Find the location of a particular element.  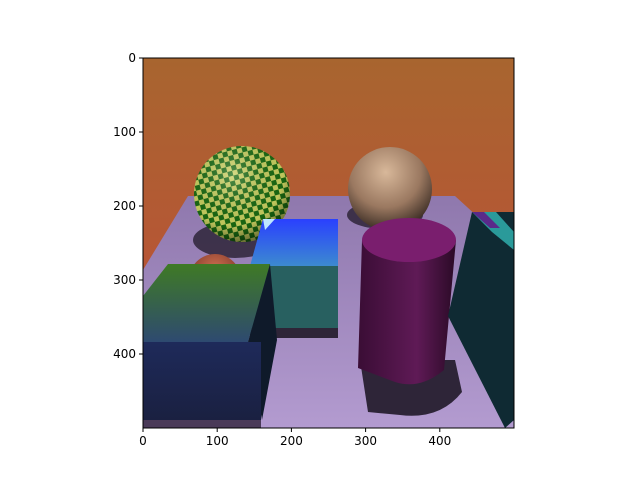

bronze-sphere is located at coordinates (390, 189).